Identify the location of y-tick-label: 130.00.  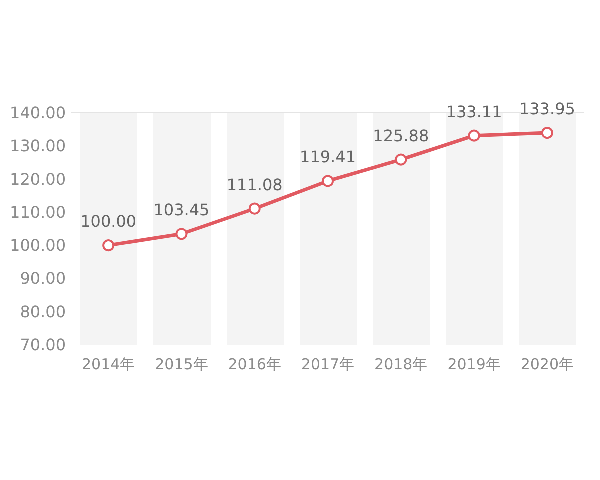
(38, 146).